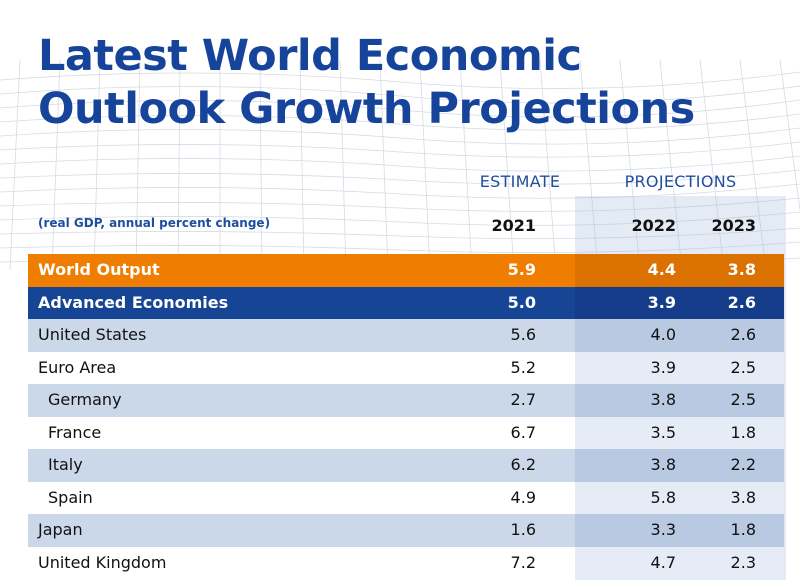 The image size is (800, 580). What do you see at coordinates (85, 399) in the screenshot?
I see `row-label: Germany` at bounding box center [85, 399].